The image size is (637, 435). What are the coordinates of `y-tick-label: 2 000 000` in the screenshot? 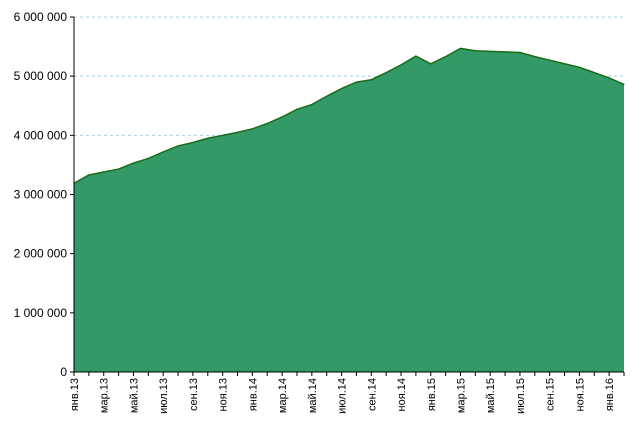 It's located at (41, 254).